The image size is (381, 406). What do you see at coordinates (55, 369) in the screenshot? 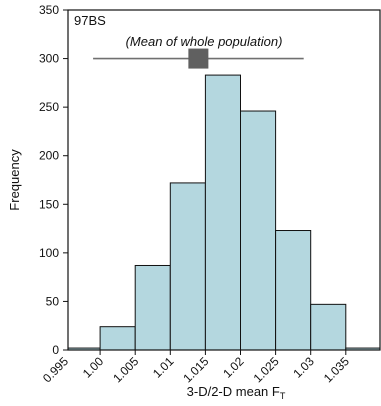
I see `x-tick-label: 0.995` at bounding box center [55, 369].